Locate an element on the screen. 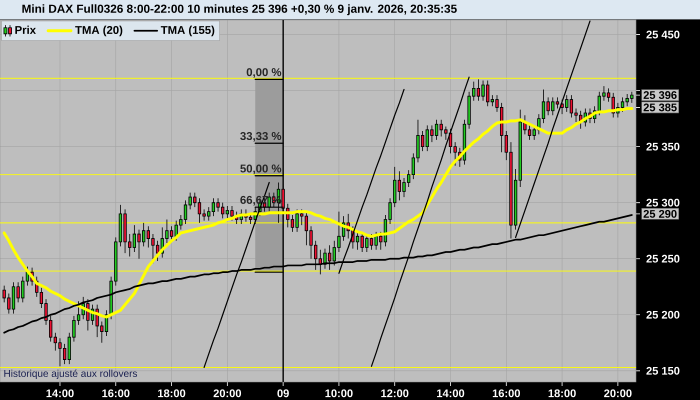  y-tick-label: 25 200 is located at coordinates (663, 314).